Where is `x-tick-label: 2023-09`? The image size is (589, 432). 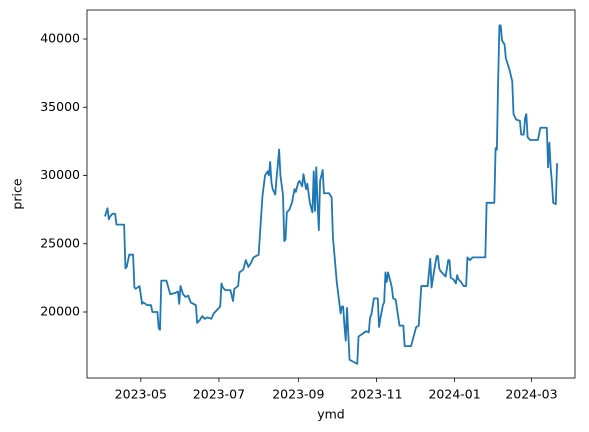 x-tick-label: 2023-09 is located at coordinates (298, 394).